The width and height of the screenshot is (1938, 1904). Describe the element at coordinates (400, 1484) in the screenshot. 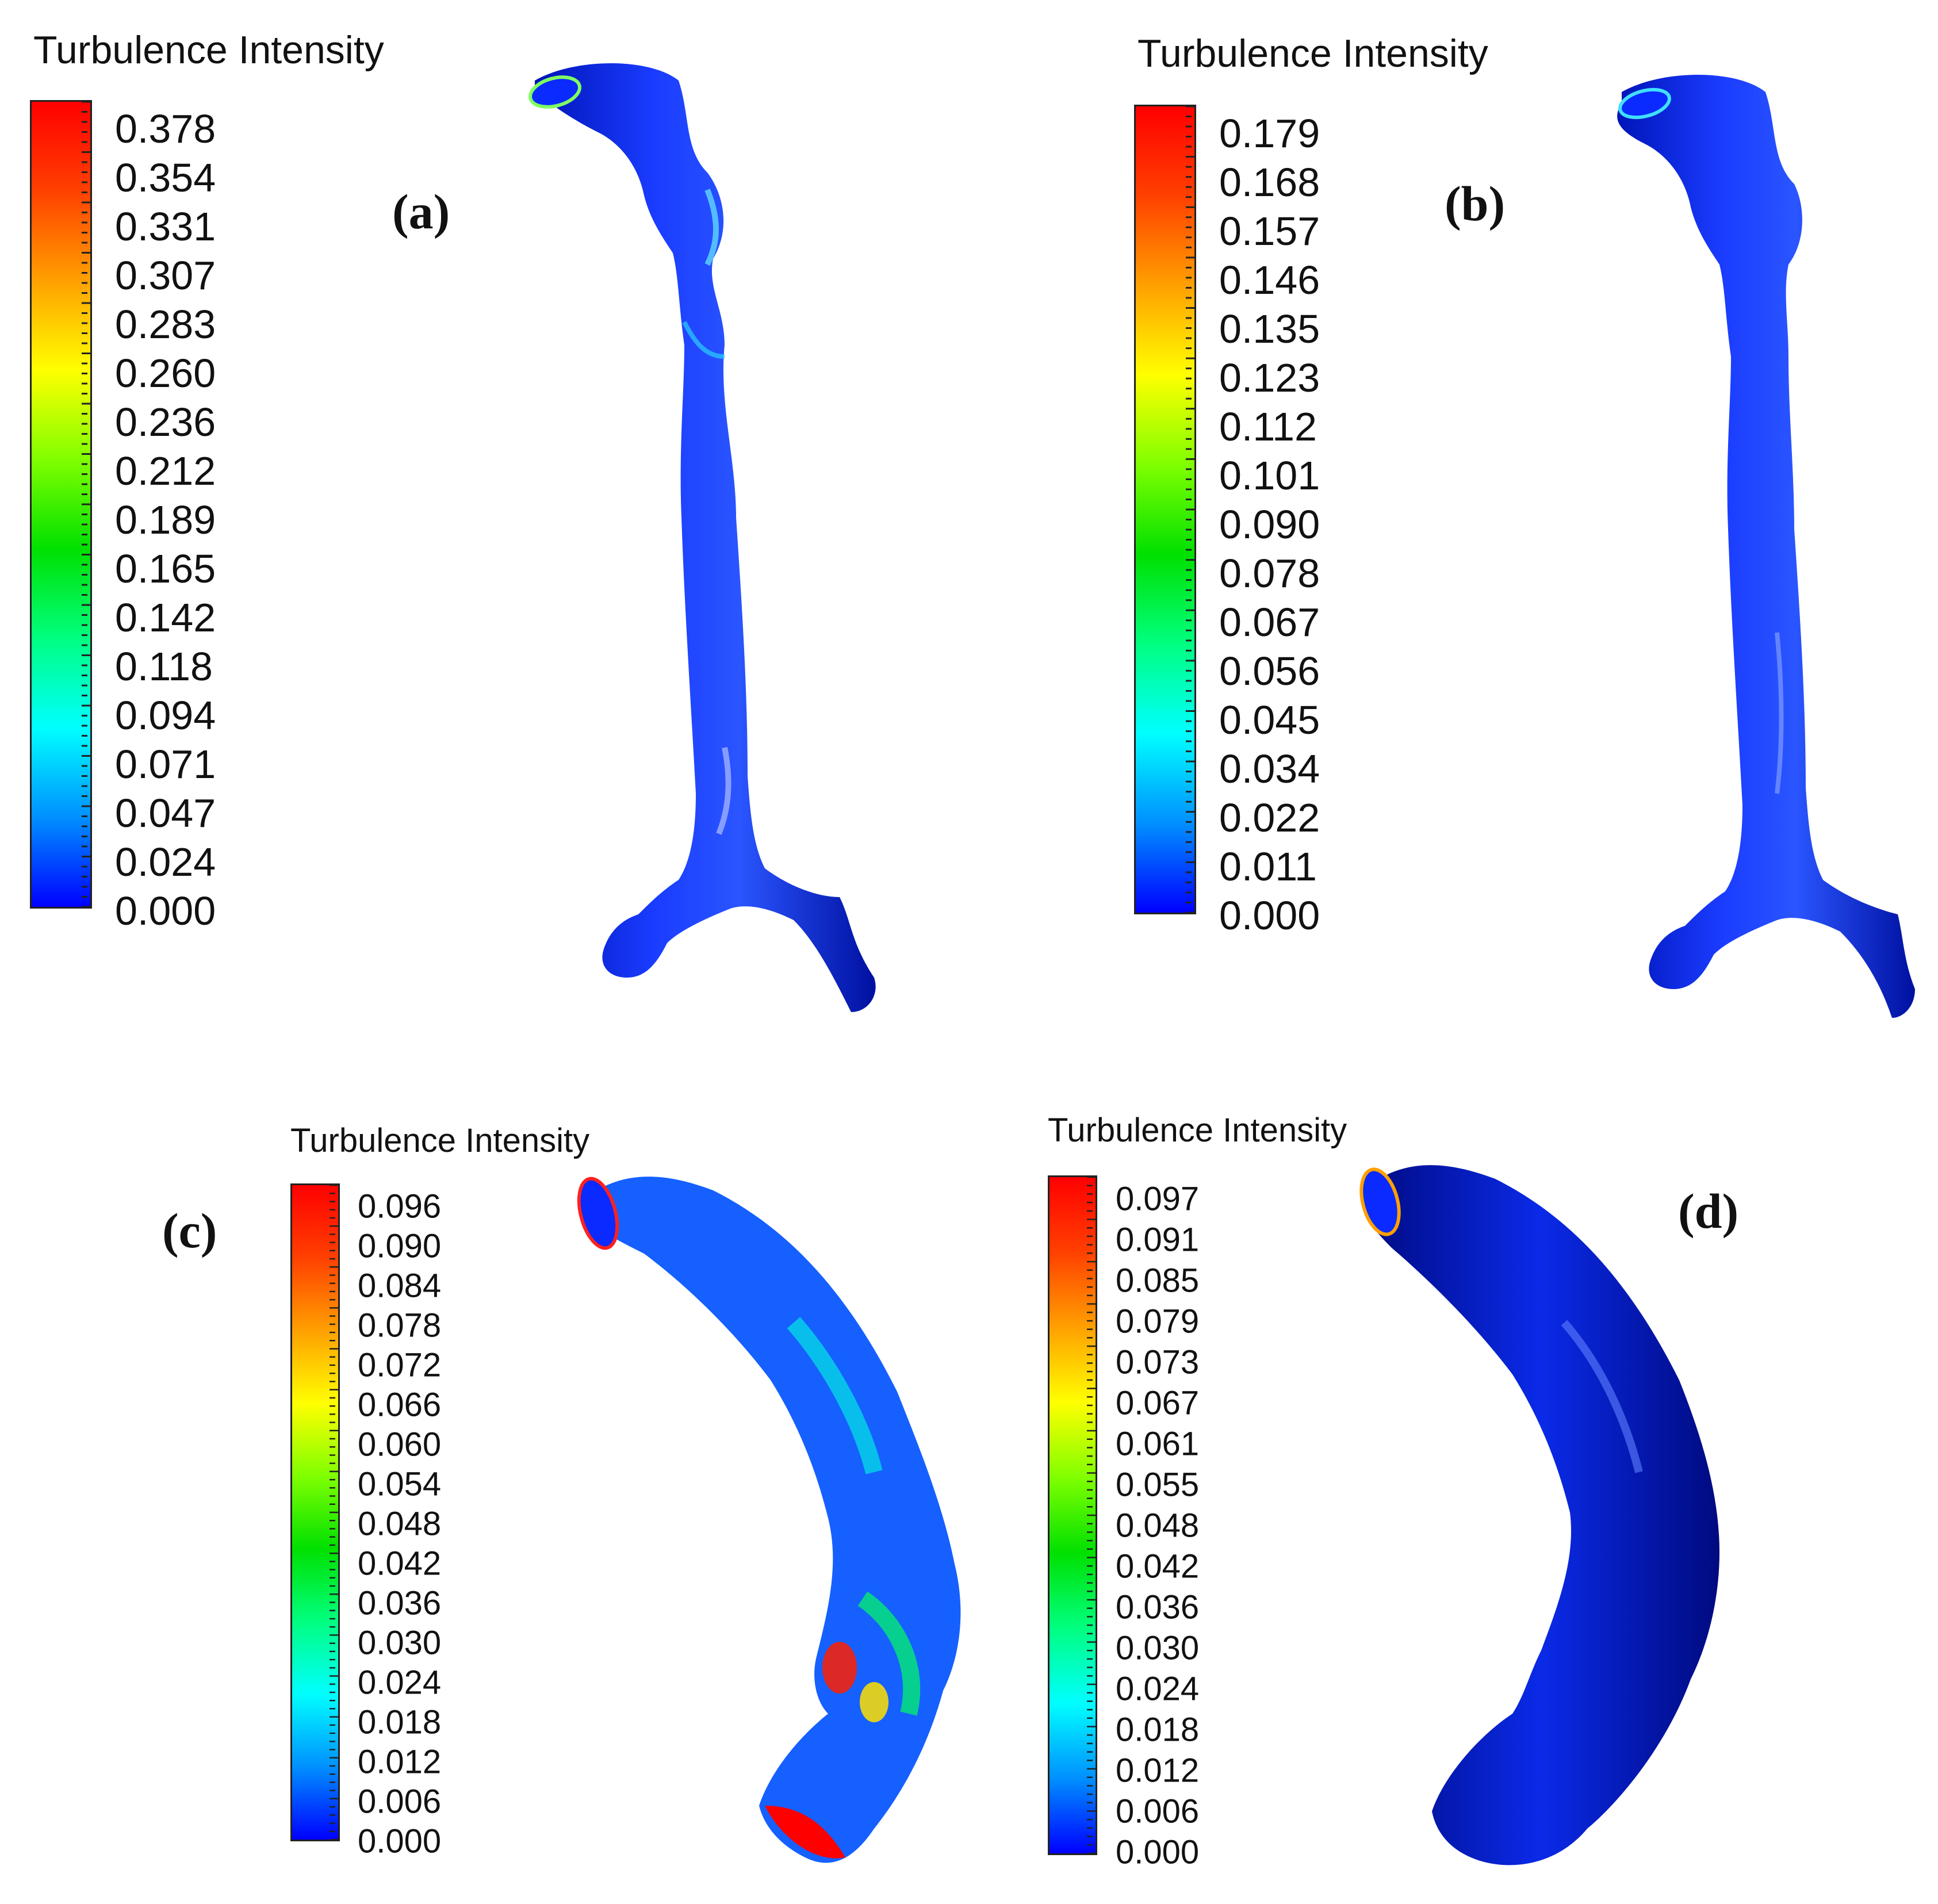

I see `colorbar-label: 0.054` at that location.